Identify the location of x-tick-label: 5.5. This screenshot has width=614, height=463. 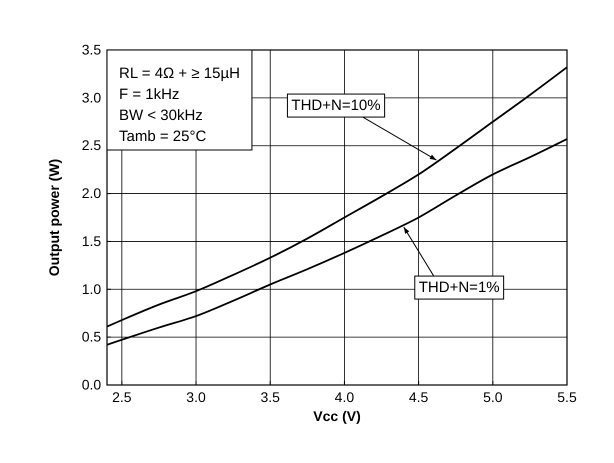
(567, 397).